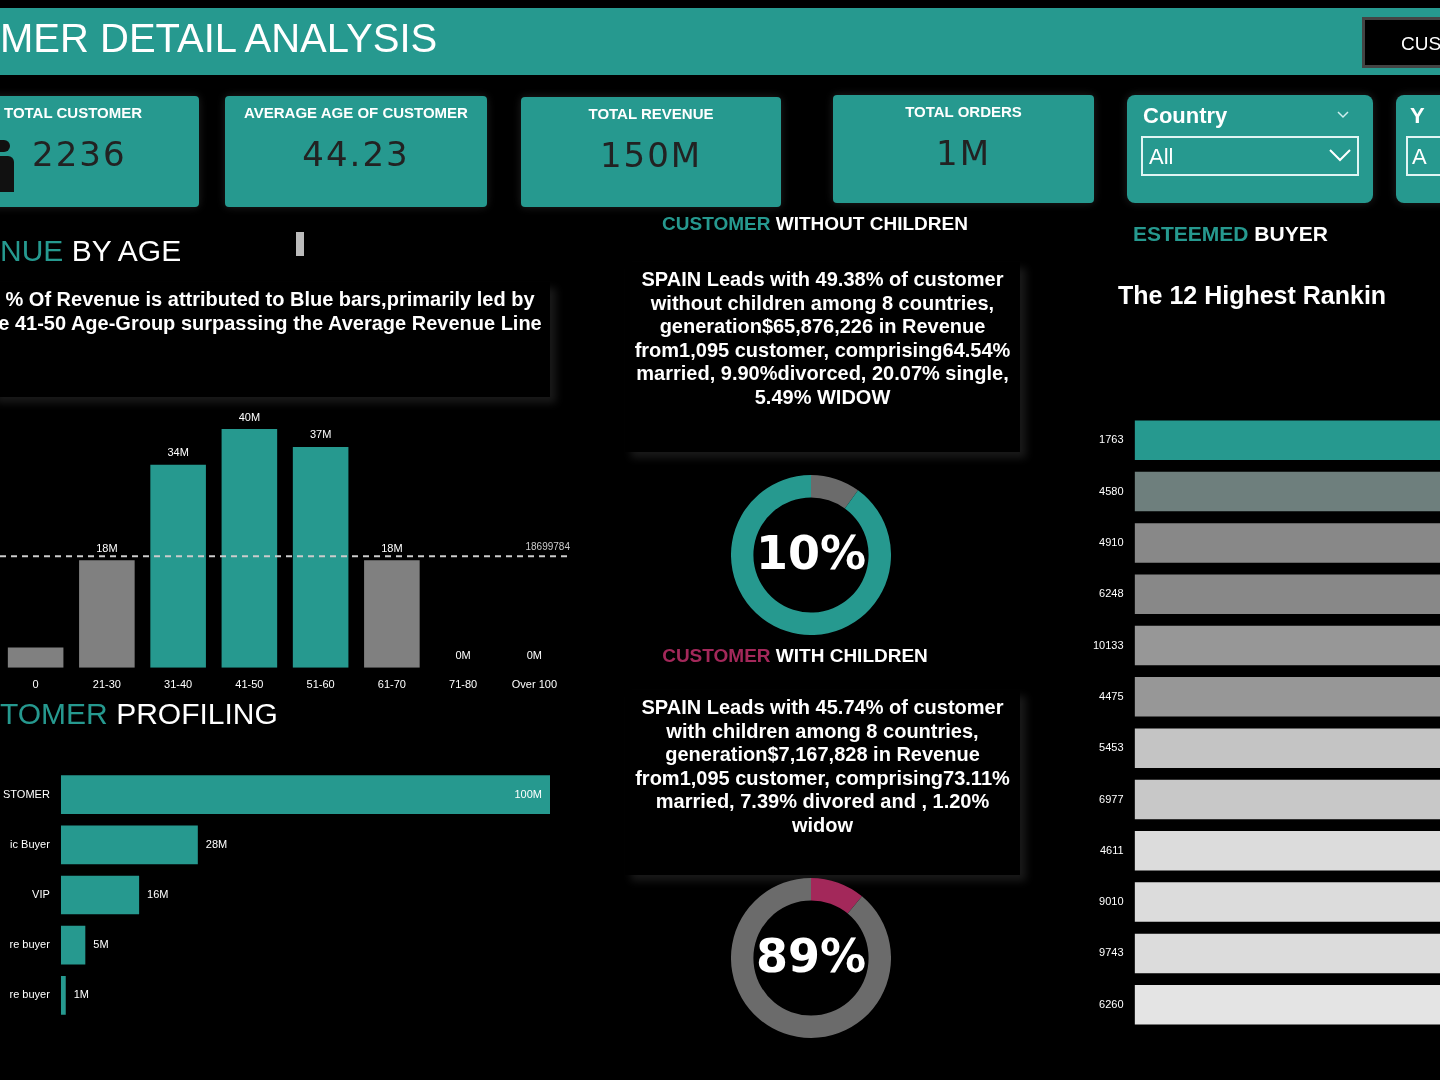  Describe the element at coordinates (822, 357) in the screenshot. I see `chart-subtitle: SPAIN Leads with 49.38% of customer without children among 8 countries, generation$65,876,226 in Revenue from1,095 customer, comprising64.54% married, 9.90%divorced, 20.07% single, 5.49% WIDOW` at that location.